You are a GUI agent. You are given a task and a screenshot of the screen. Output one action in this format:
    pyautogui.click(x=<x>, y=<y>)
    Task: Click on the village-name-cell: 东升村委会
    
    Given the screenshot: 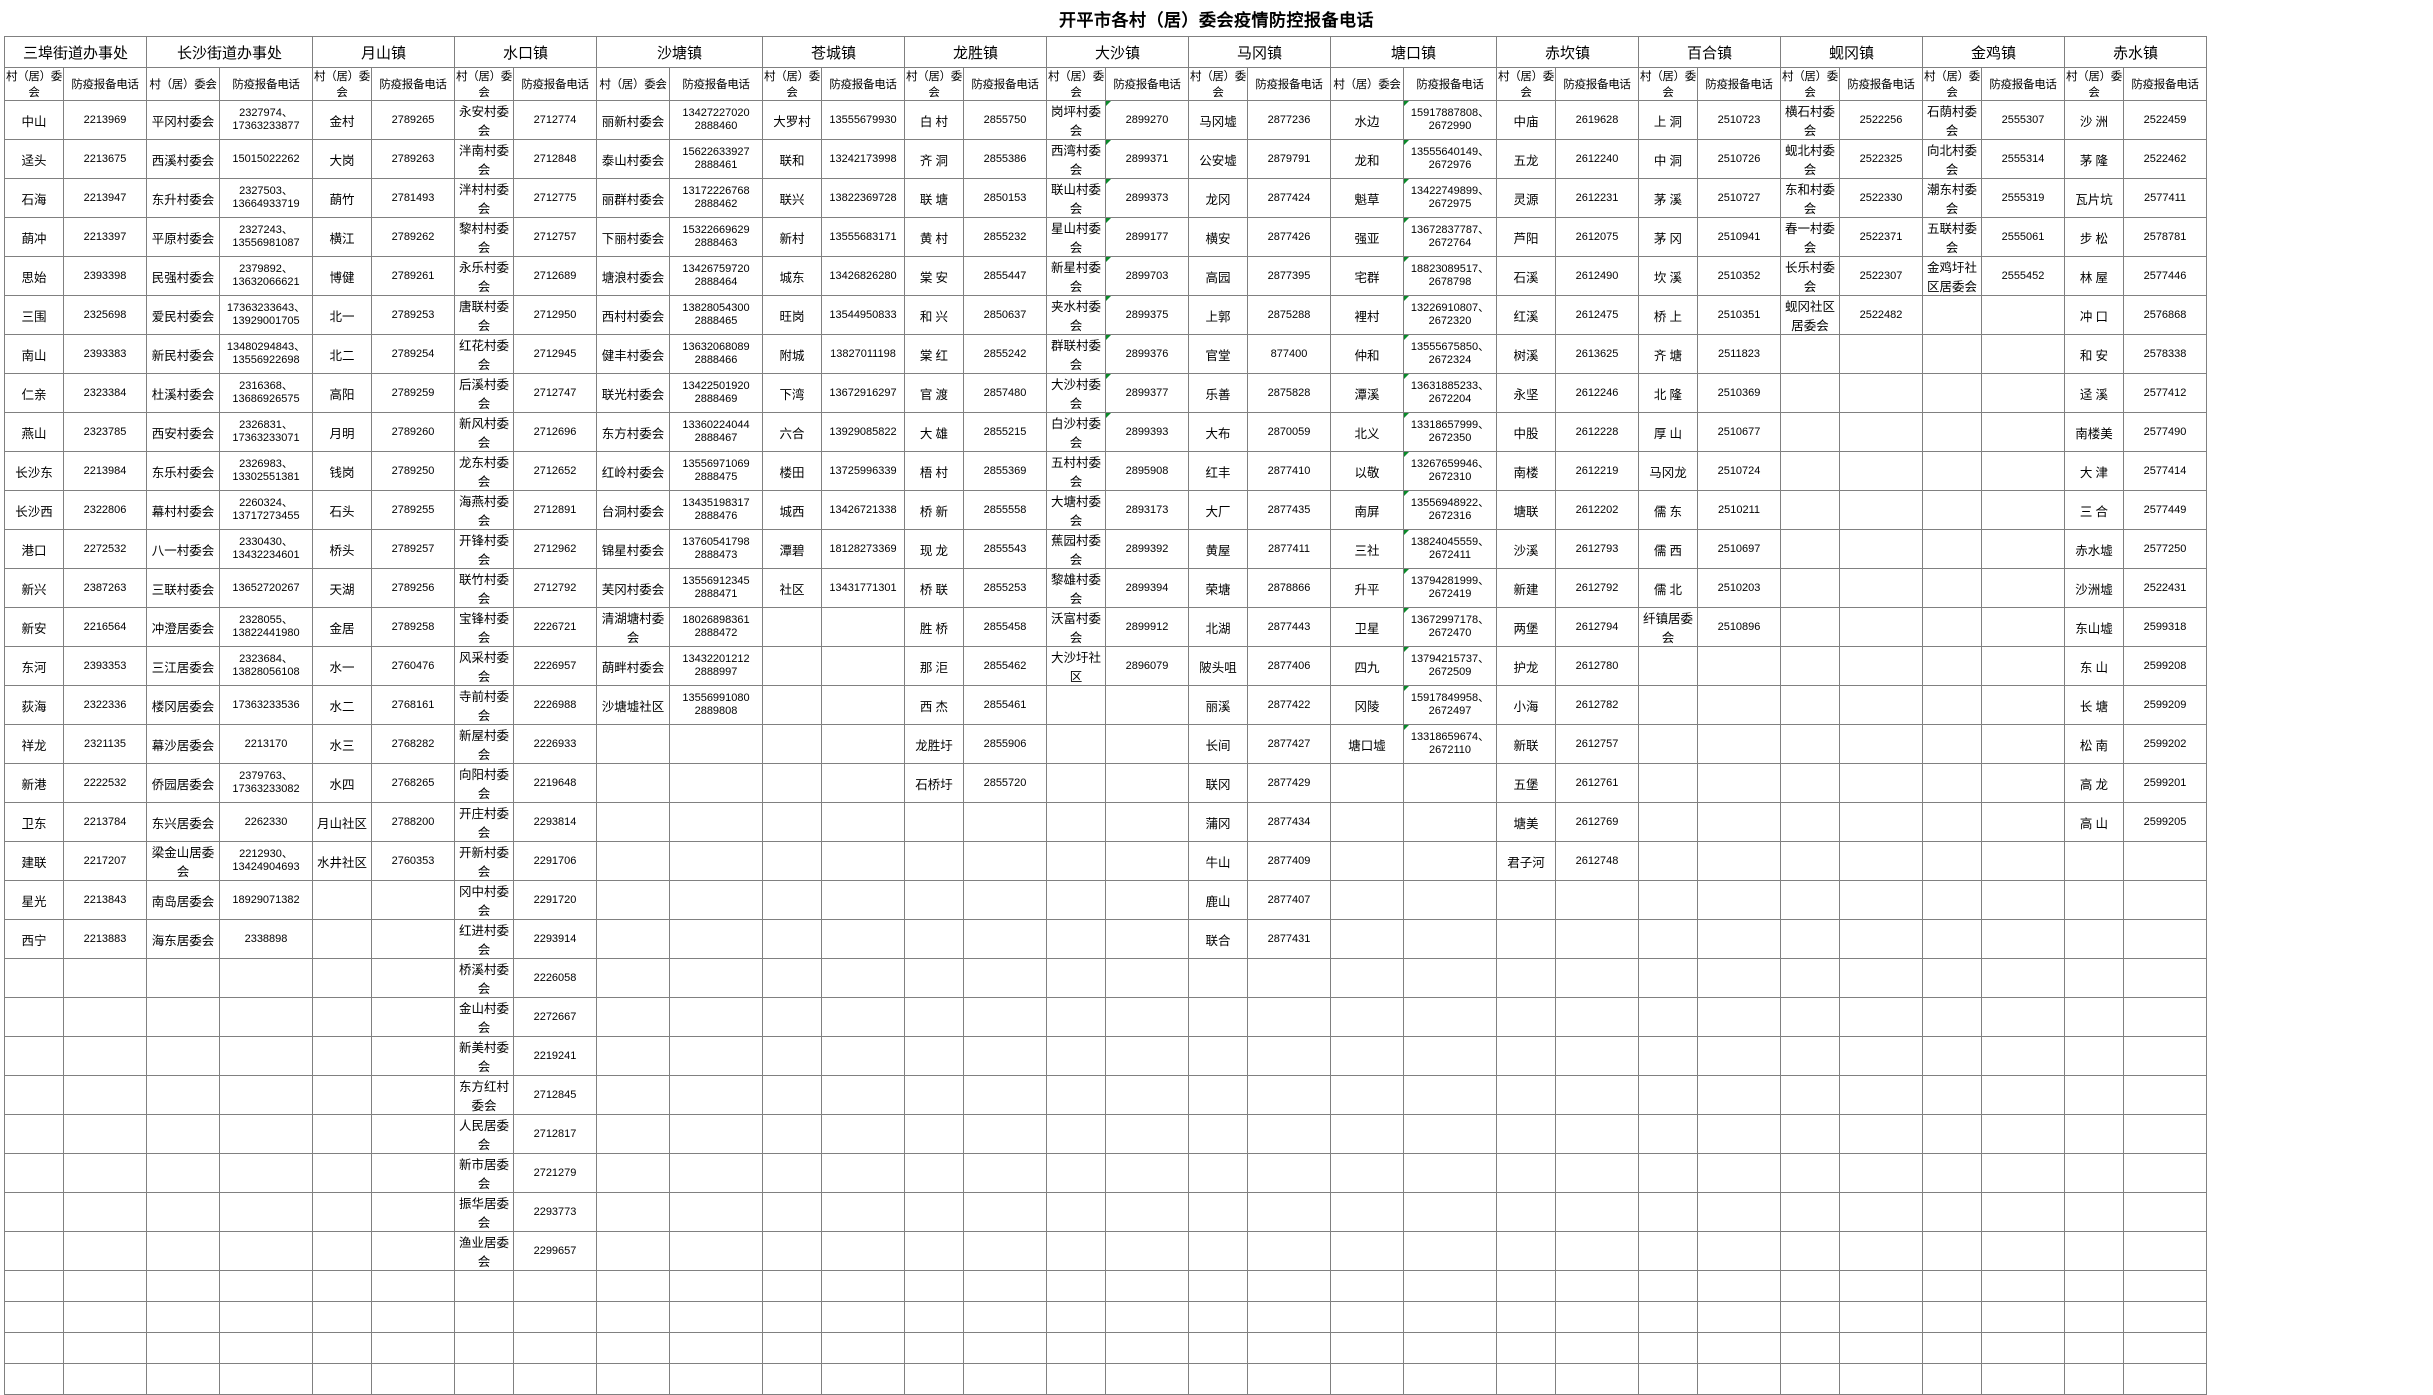 What is the action you would take?
    pyautogui.click(x=183, y=198)
    